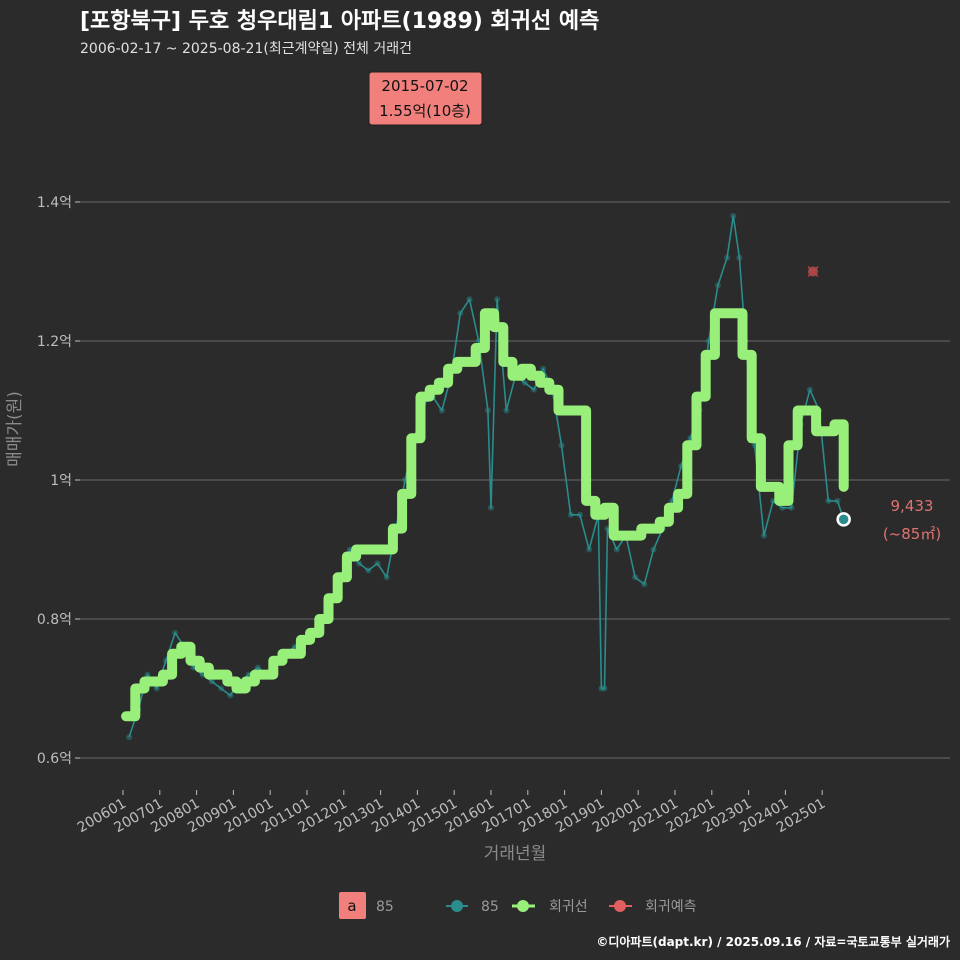 This screenshot has height=960, width=960. Describe the element at coordinates (385, 907) in the screenshot. I see `legend-label-text: 85` at that location.